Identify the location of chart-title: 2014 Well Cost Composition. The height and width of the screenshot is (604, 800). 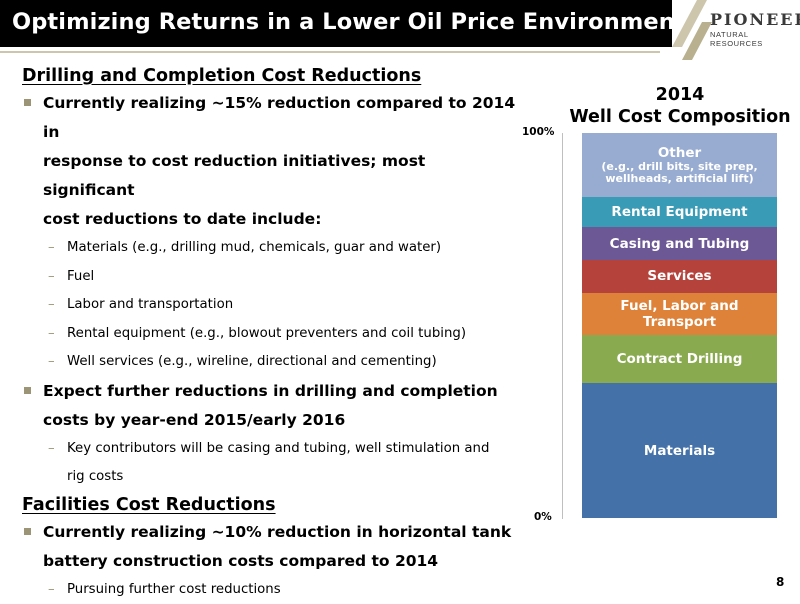
(680, 106).